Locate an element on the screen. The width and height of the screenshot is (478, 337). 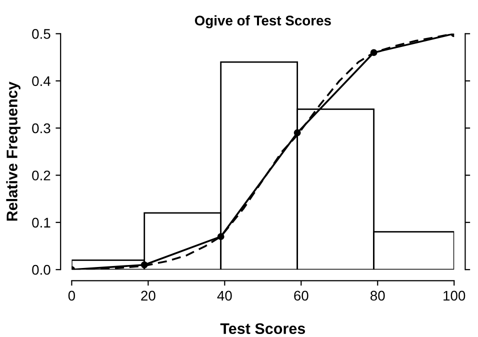
y-axis-title: Relative Frequency is located at coordinates (13, 151).